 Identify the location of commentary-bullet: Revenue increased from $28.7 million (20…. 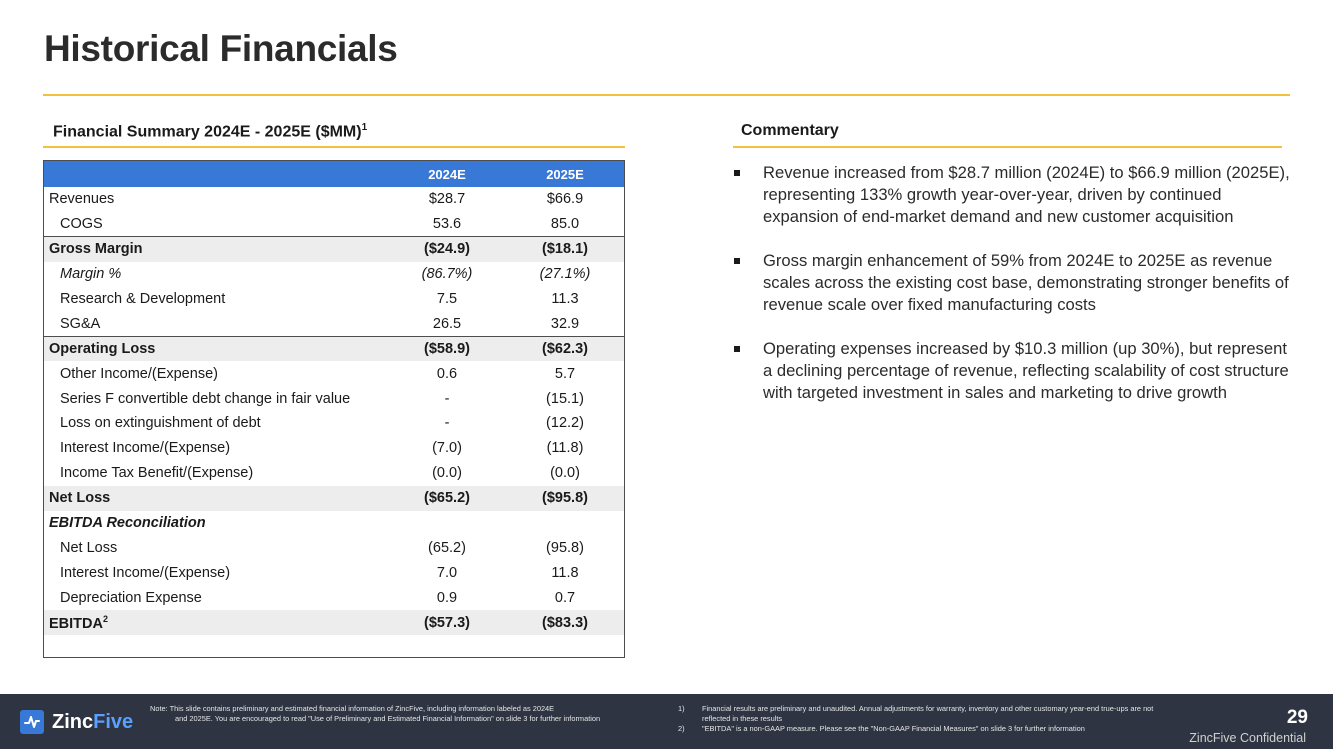
(1013, 195).